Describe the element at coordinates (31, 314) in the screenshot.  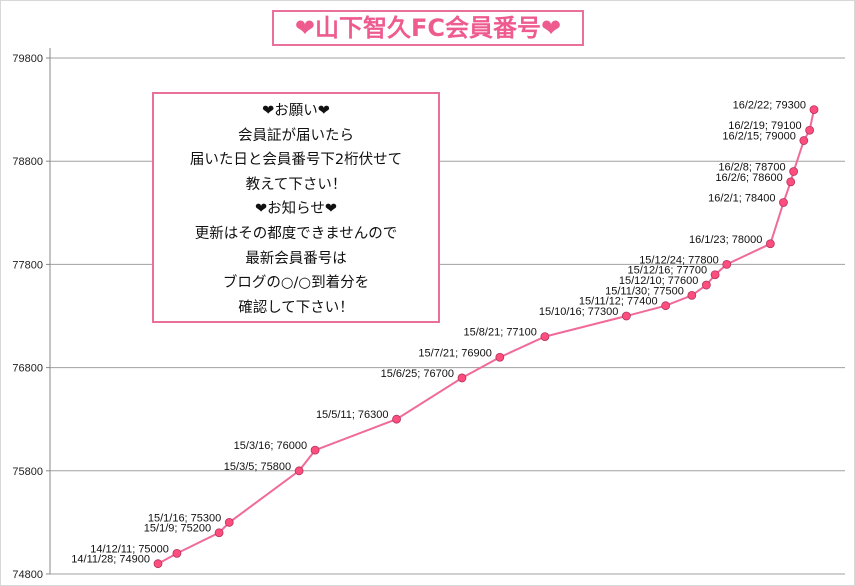
I see `y-axis: 74800 75800 76800 77800 78800 79800` at that location.